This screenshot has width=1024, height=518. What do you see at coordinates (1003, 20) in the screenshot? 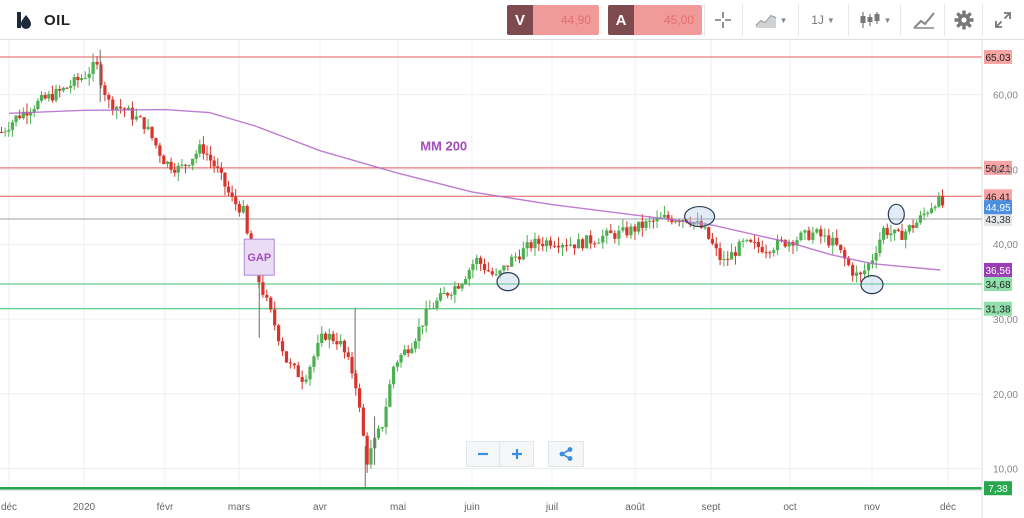
I see `fullscreen-button` at bounding box center [1003, 20].